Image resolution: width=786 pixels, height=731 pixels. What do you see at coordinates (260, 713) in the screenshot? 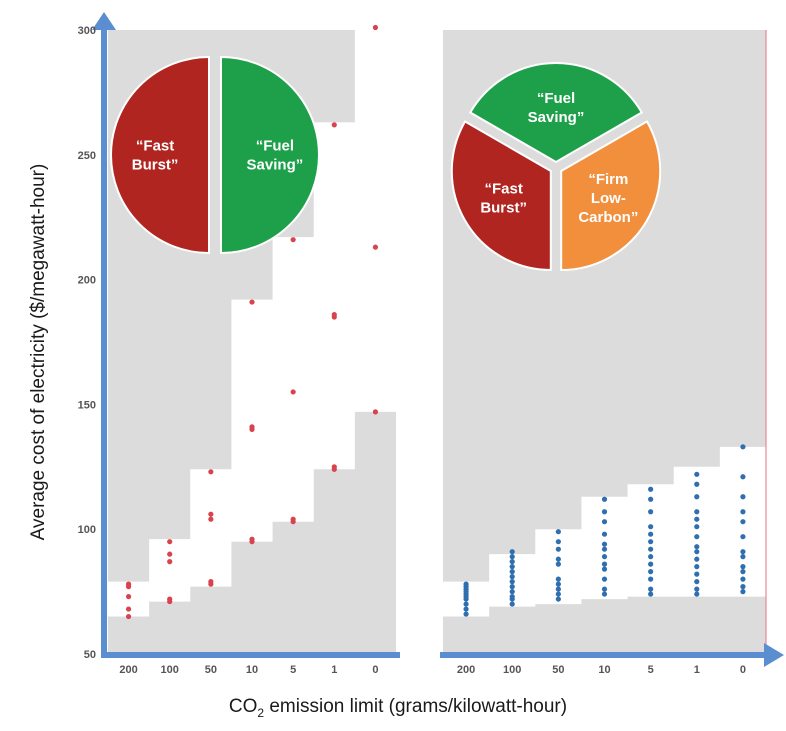
I see `x-axis-title-subscript: 2` at bounding box center [260, 713].